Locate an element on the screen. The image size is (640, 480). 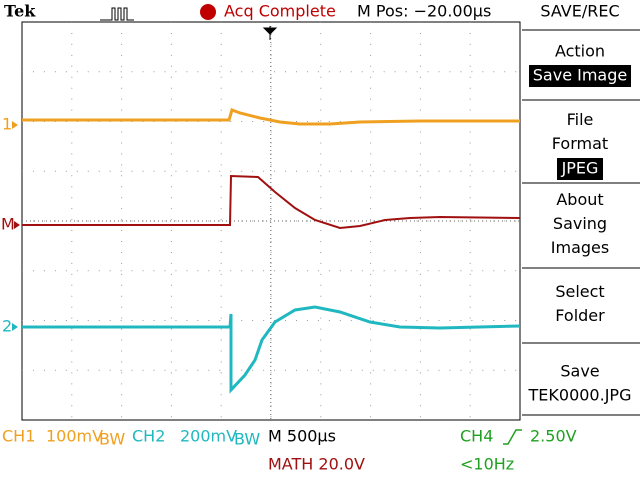
menu-label-line: Format is located at coordinates (580, 143).